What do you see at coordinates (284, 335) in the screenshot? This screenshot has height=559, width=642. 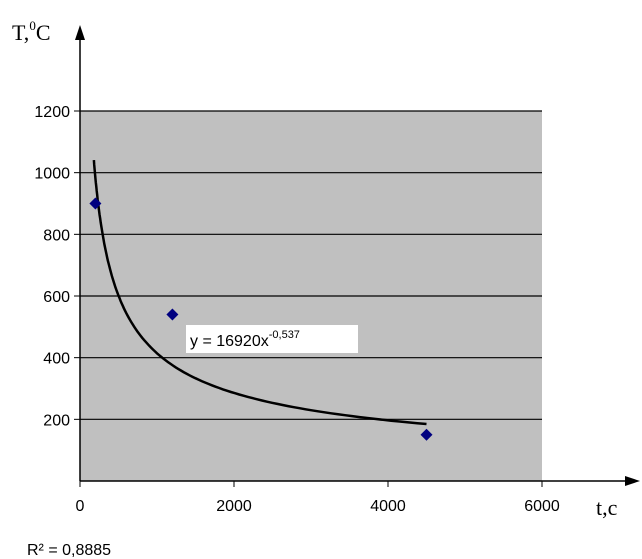 I see `equation-exponent: -0,537` at bounding box center [284, 335].